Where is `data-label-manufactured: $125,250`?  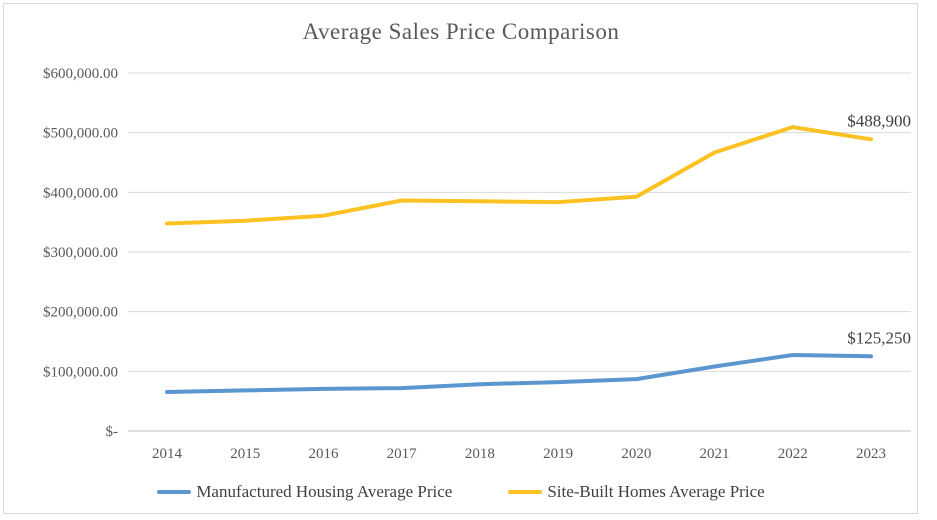 data-label-manufactured: $125,250 is located at coordinates (879, 337).